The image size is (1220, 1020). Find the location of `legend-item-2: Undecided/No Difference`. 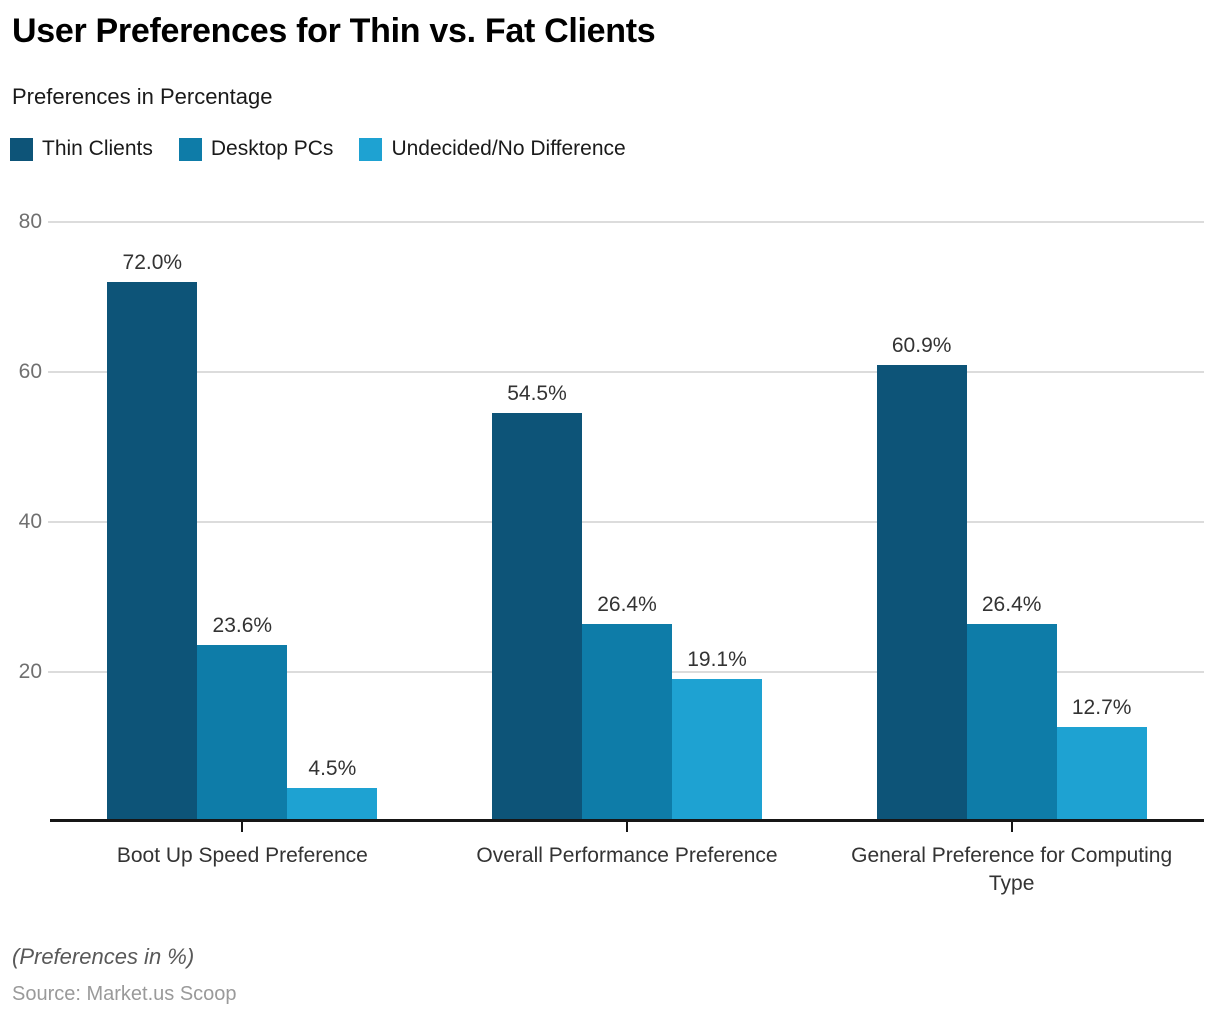

legend-item-2: Undecided/No Difference is located at coordinates (492, 149).